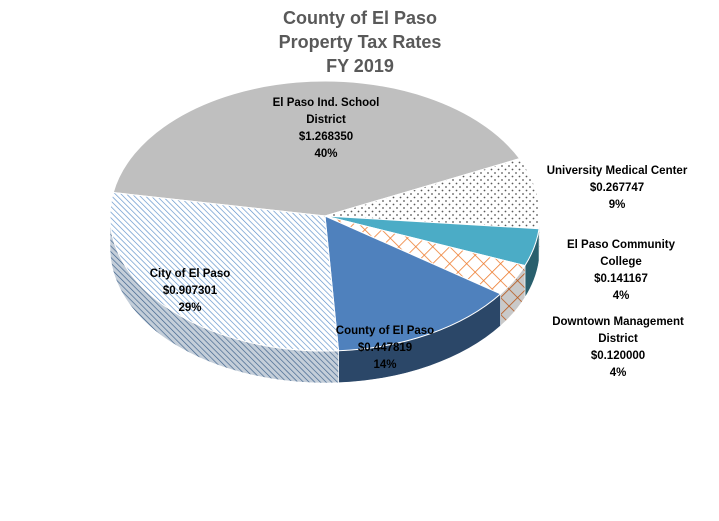 Image resolution: width=719 pixels, height=521 pixels. Describe the element at coordinates (190, 274) in the screenshot. I see `data-label-name: City of El Paso` at that location.